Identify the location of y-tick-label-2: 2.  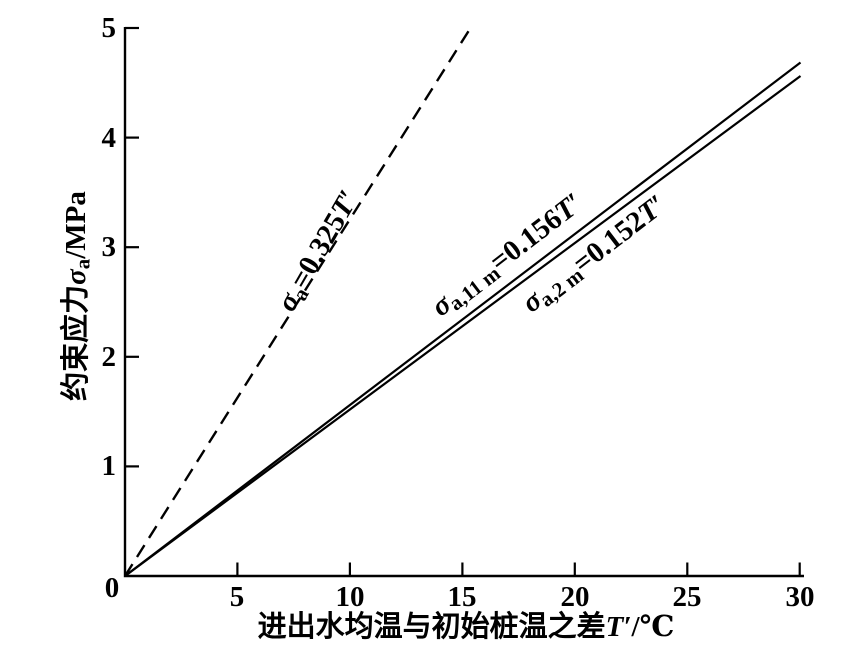
(109, 357).